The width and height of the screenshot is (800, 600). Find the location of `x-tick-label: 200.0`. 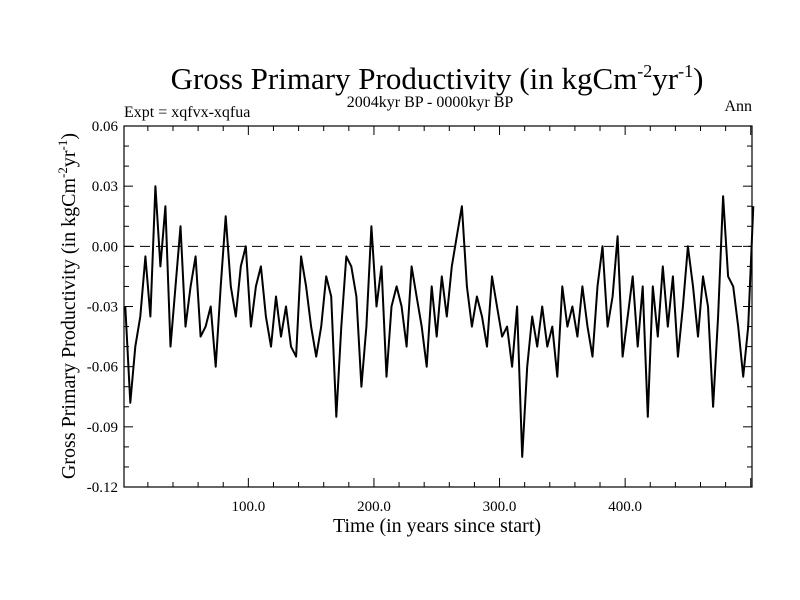

x-tick-label: 200.0 is located at coordinates (374, 507).